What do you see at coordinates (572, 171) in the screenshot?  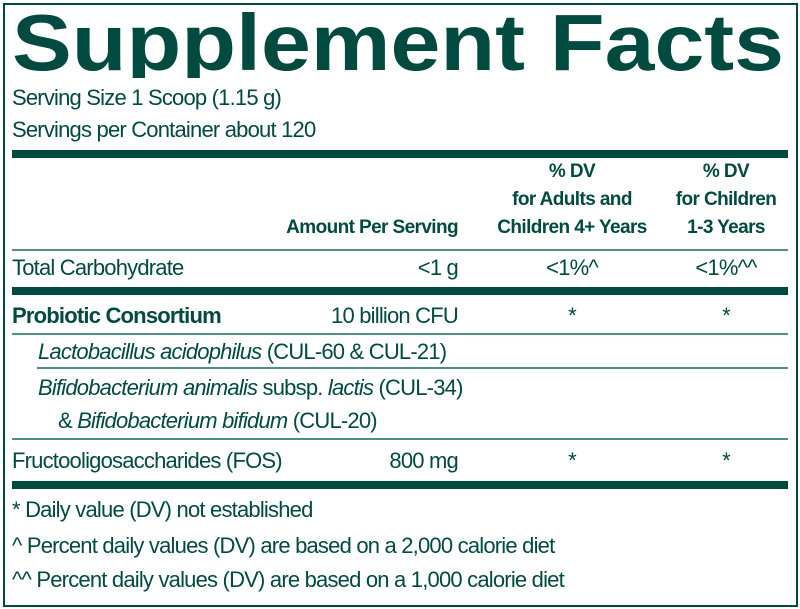 I see `header-dv-adults-1: % DV` at bounding box center [572, 171].